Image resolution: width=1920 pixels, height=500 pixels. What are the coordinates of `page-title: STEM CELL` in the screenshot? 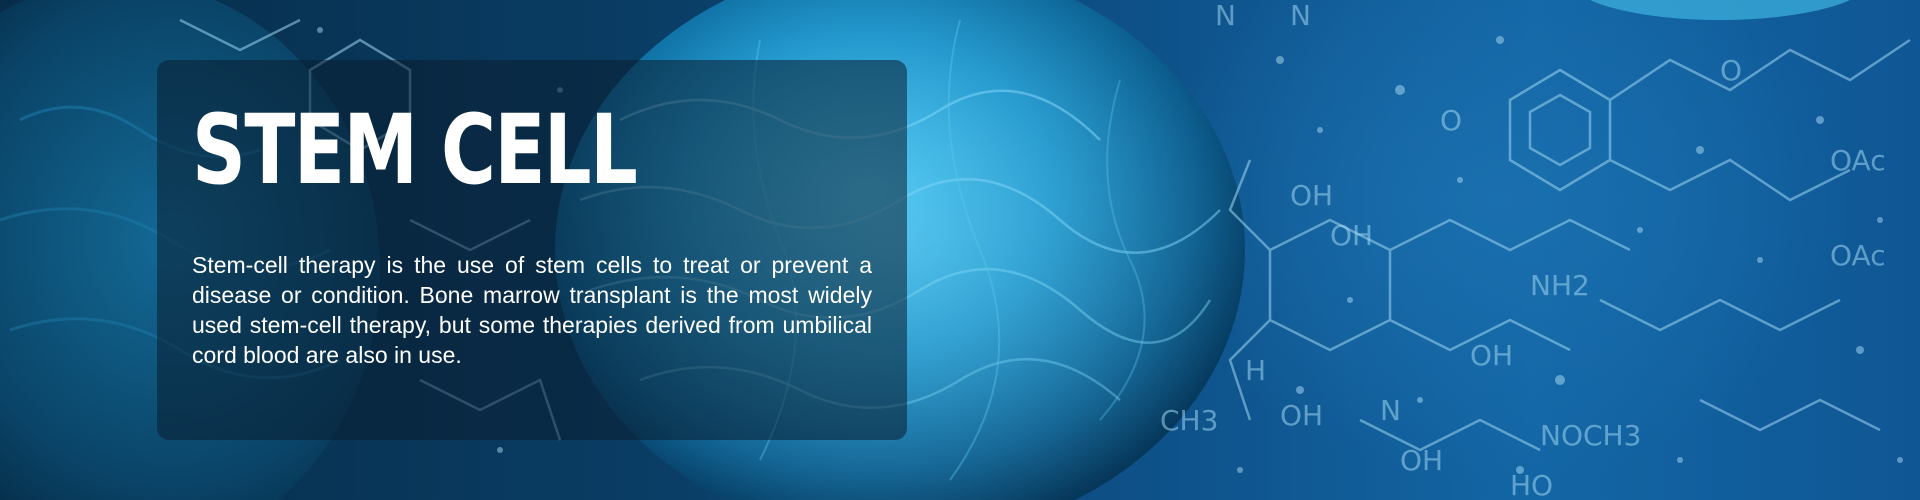 It's located at (415, 150).